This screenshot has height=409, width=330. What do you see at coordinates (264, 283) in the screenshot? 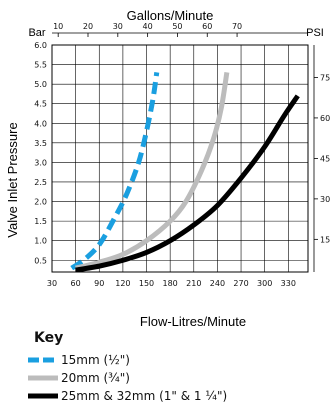
I see `x-tick-label: 300` at bounding box center [264, 283].